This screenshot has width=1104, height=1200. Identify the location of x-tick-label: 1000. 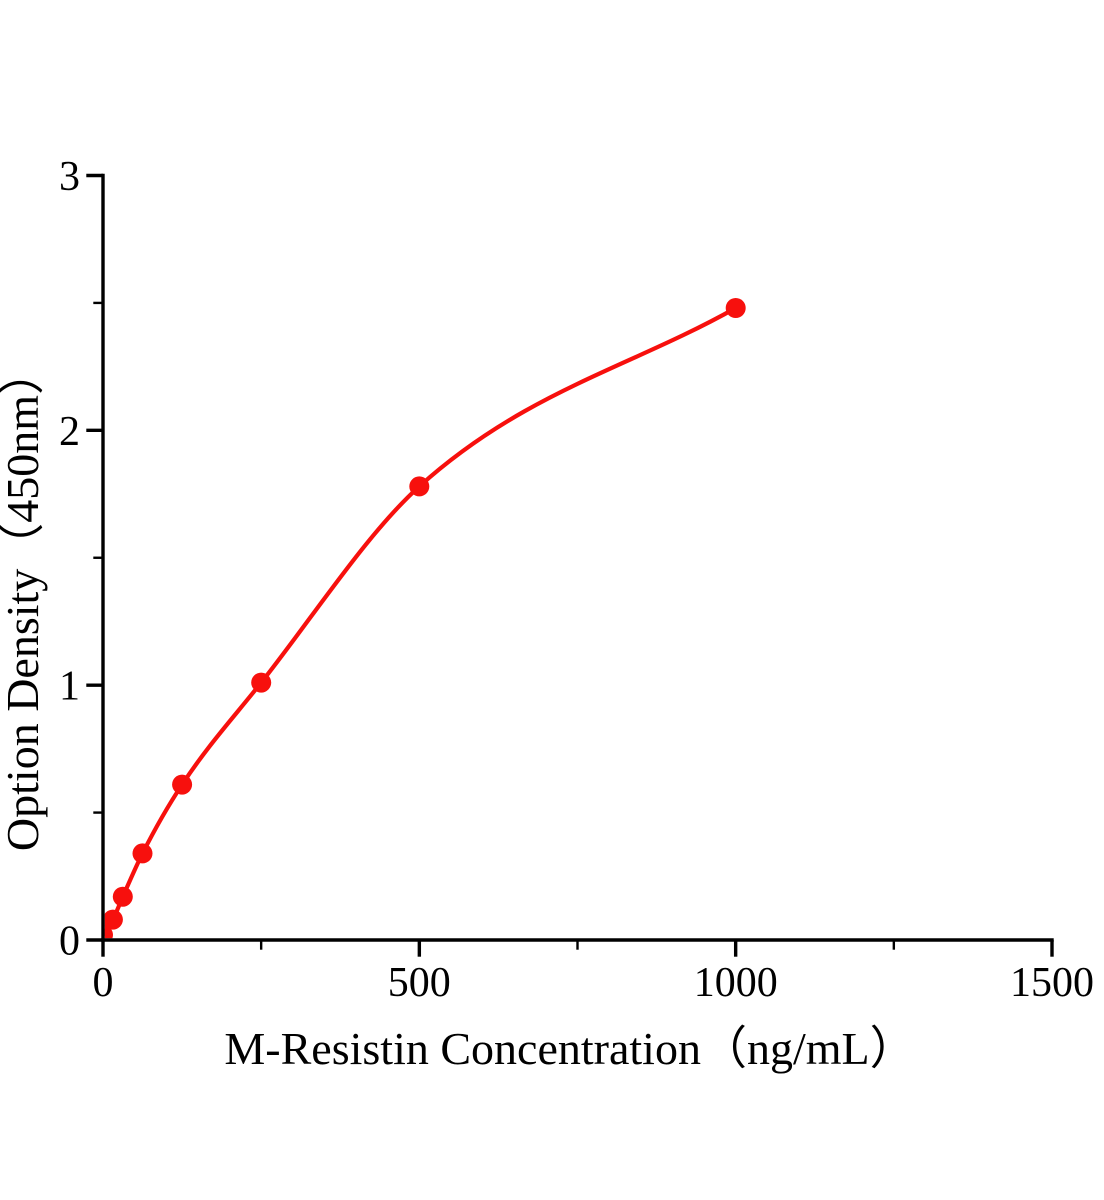
(736, 983).